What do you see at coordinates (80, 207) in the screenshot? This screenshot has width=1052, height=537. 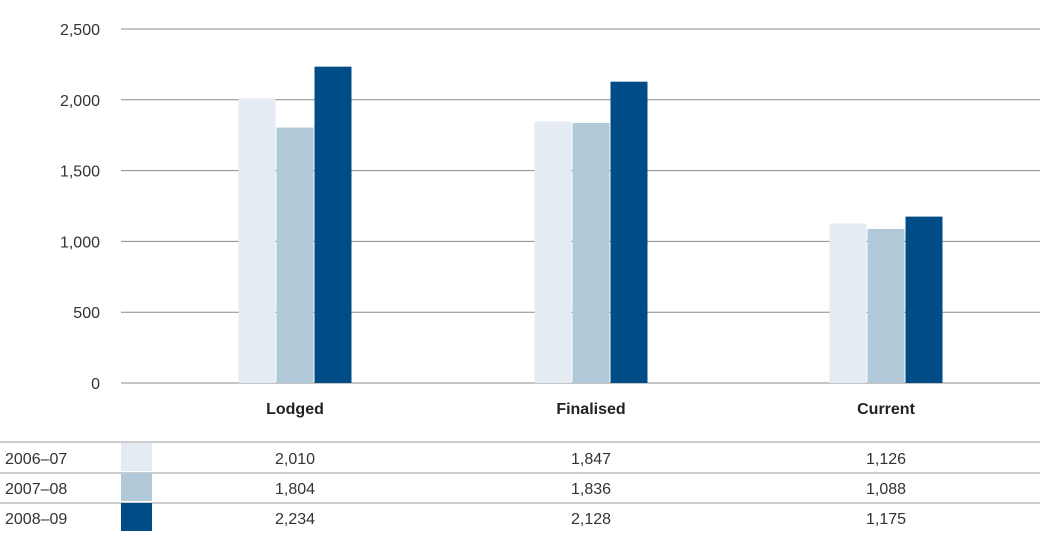 I see `y-axis-ticks: 0 500 1,000 1,500 2,000 2,500` at bounding box center [80, 207].